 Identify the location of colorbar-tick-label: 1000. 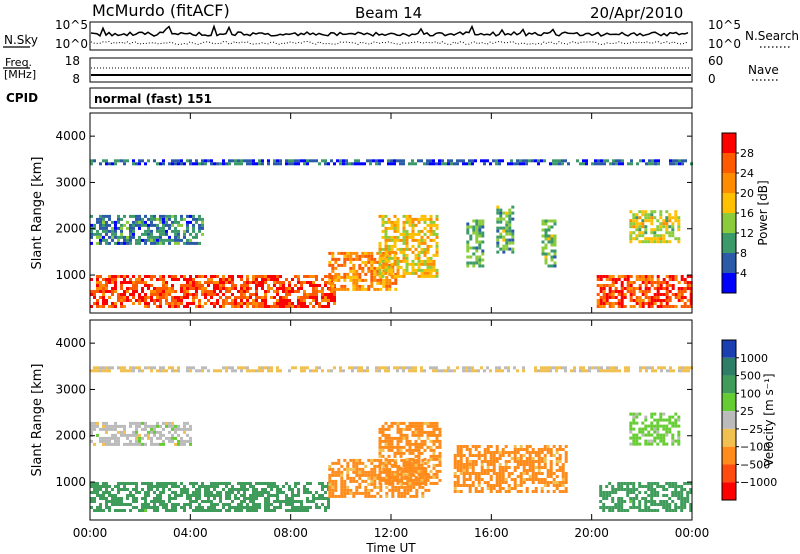
(754, 358).